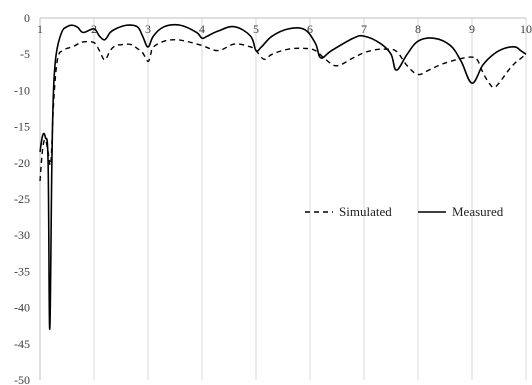 The width and height of the screenshot is (532, 385). I want to click on x-tick-label: 8, so click(418, 29).